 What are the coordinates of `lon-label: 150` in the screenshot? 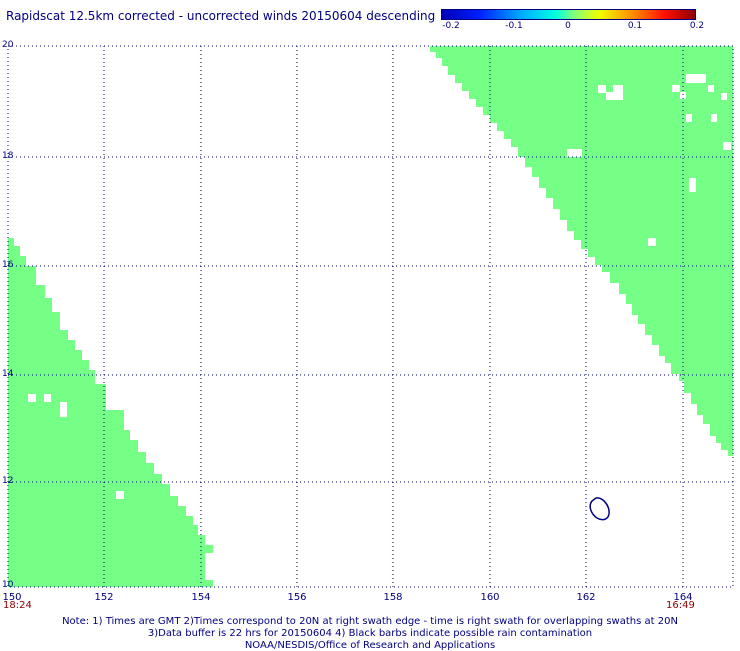 It's located at (12, 597).